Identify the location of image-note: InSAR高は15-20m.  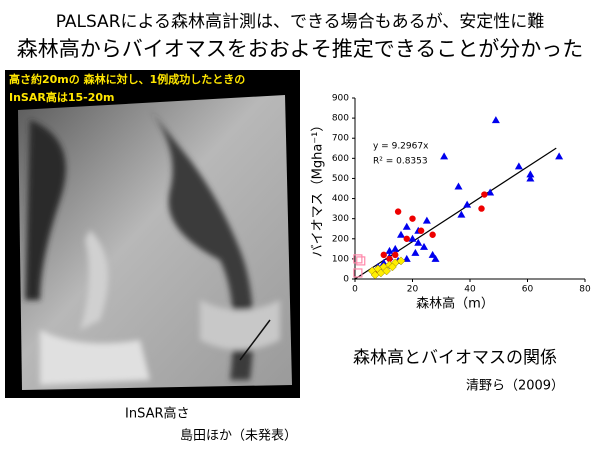
(61, 97).